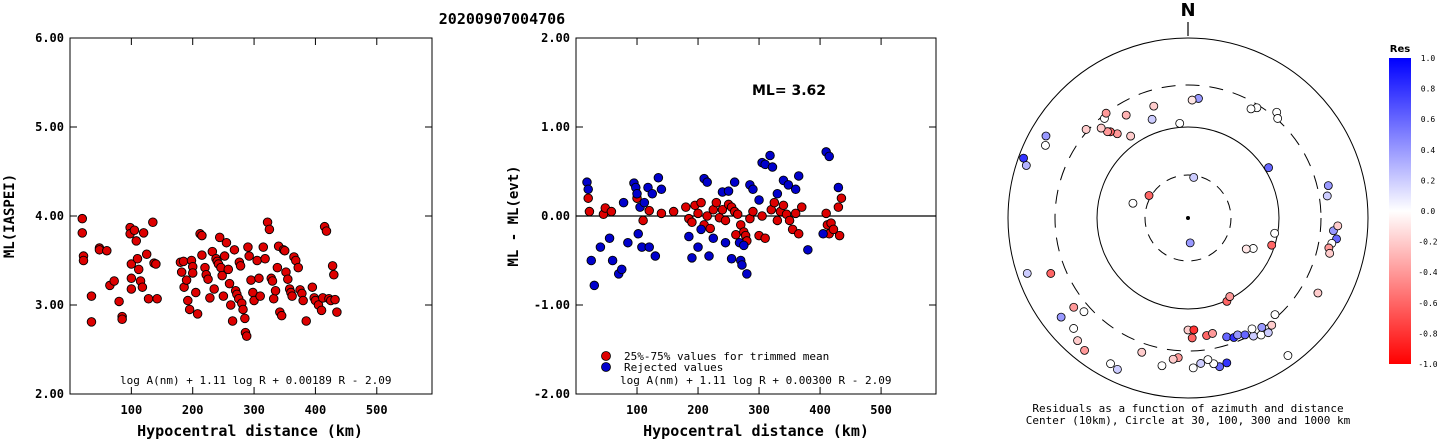 The width and height of the screenshot is (1437, 441). Describe the element at coordinates (820, 410) in the screenshot. I see `x-tick-label: 400` at that location.